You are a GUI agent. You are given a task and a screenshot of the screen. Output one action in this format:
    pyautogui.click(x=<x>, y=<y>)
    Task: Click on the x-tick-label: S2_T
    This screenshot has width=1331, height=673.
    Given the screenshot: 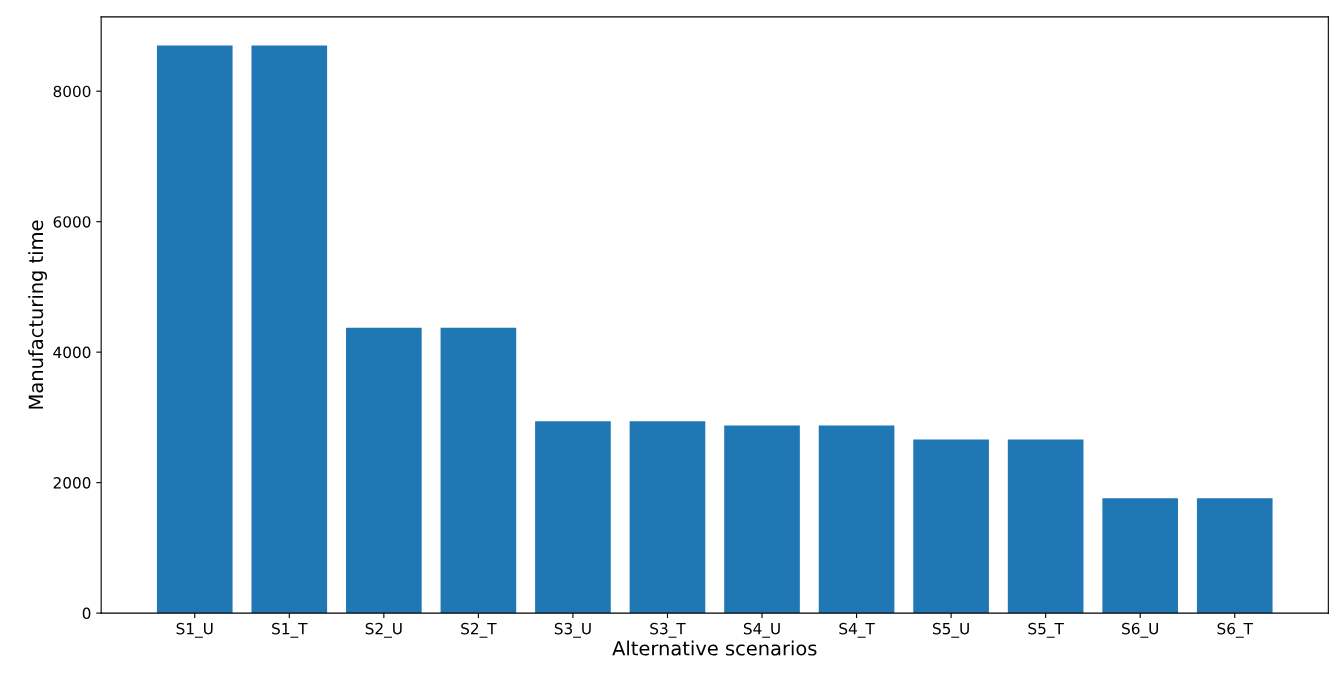 What is the action you would take?
    pyautogui.click(x=479, y=630)
    